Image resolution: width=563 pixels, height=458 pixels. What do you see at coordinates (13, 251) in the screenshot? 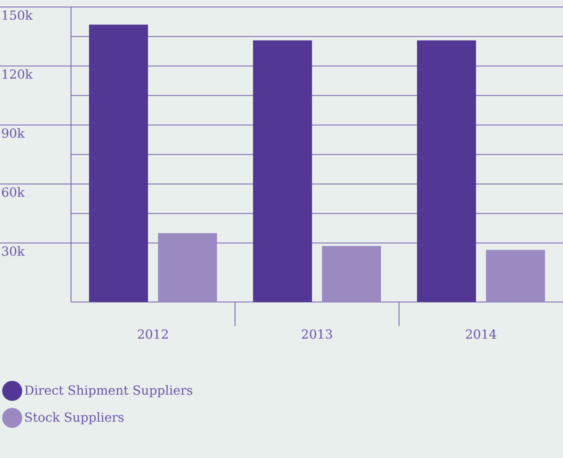
I see `y-tick-label: 30k` at bounding box center [13, 251].